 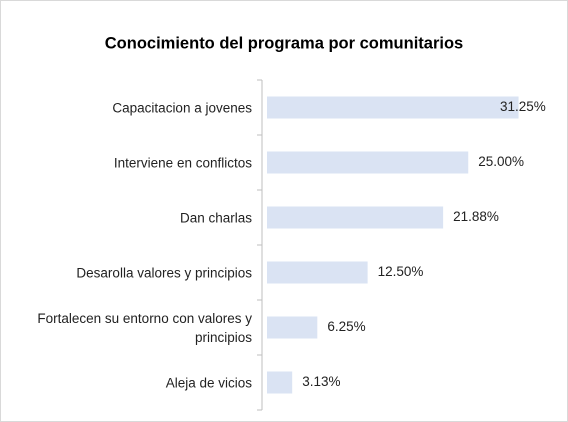 What do you see at coordinates (182, 107) in the screenshot?
I see `category-label: Capacitacion a jovenes` at bounding box center [182, 107].